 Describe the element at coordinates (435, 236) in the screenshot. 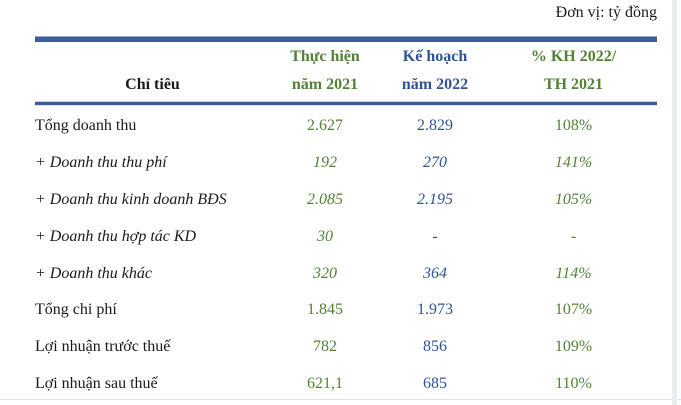

I see `value-ke-hoach-2022: -` at that location.